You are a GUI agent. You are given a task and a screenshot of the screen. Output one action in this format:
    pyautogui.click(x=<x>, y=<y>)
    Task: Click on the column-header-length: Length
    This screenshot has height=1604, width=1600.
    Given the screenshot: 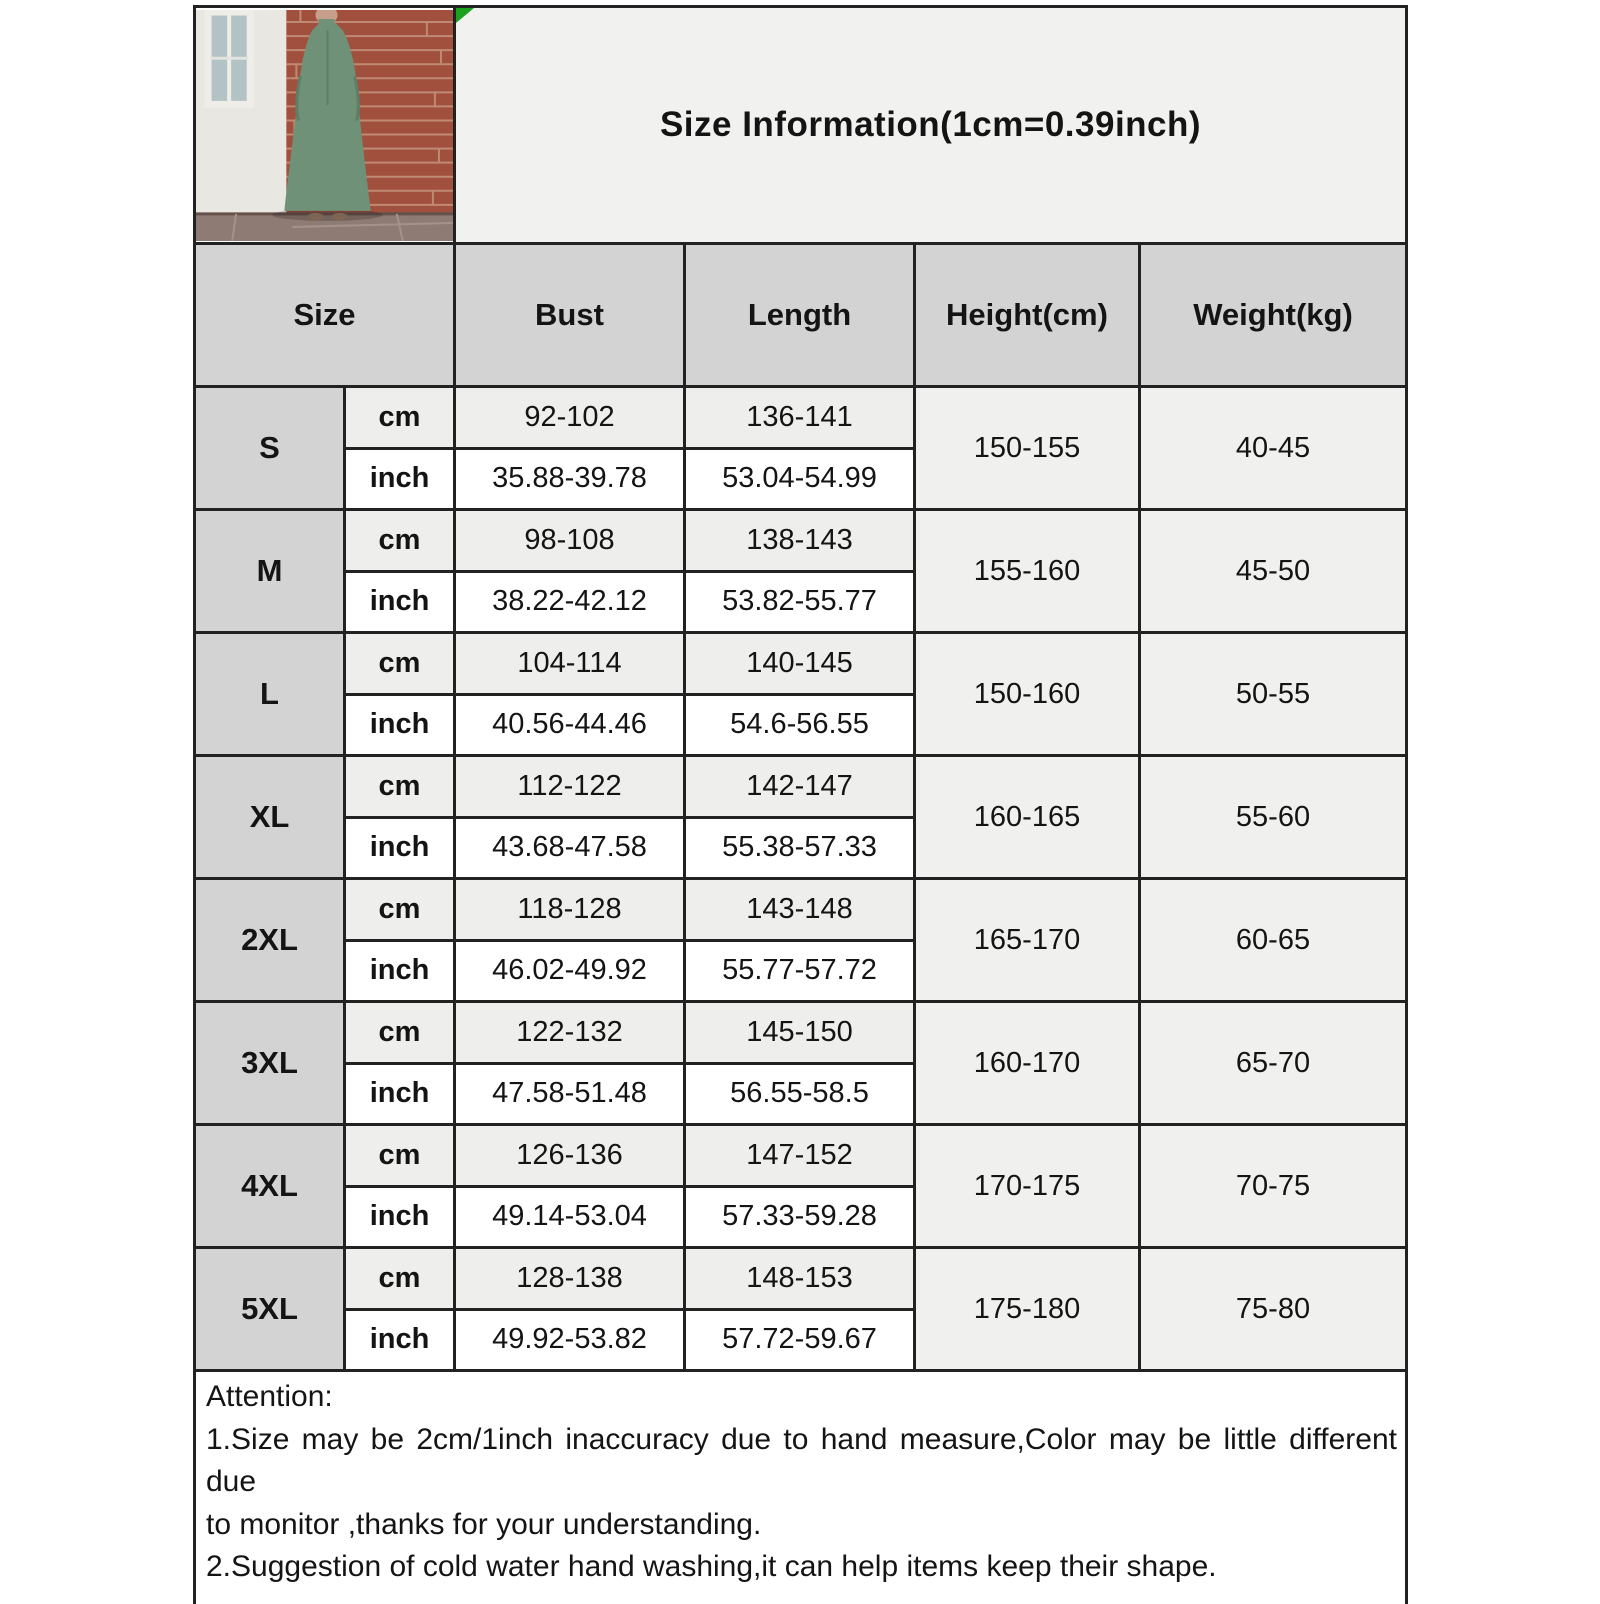 What is the action you would take?
    pyautogui.click(x=800, y=315)
    